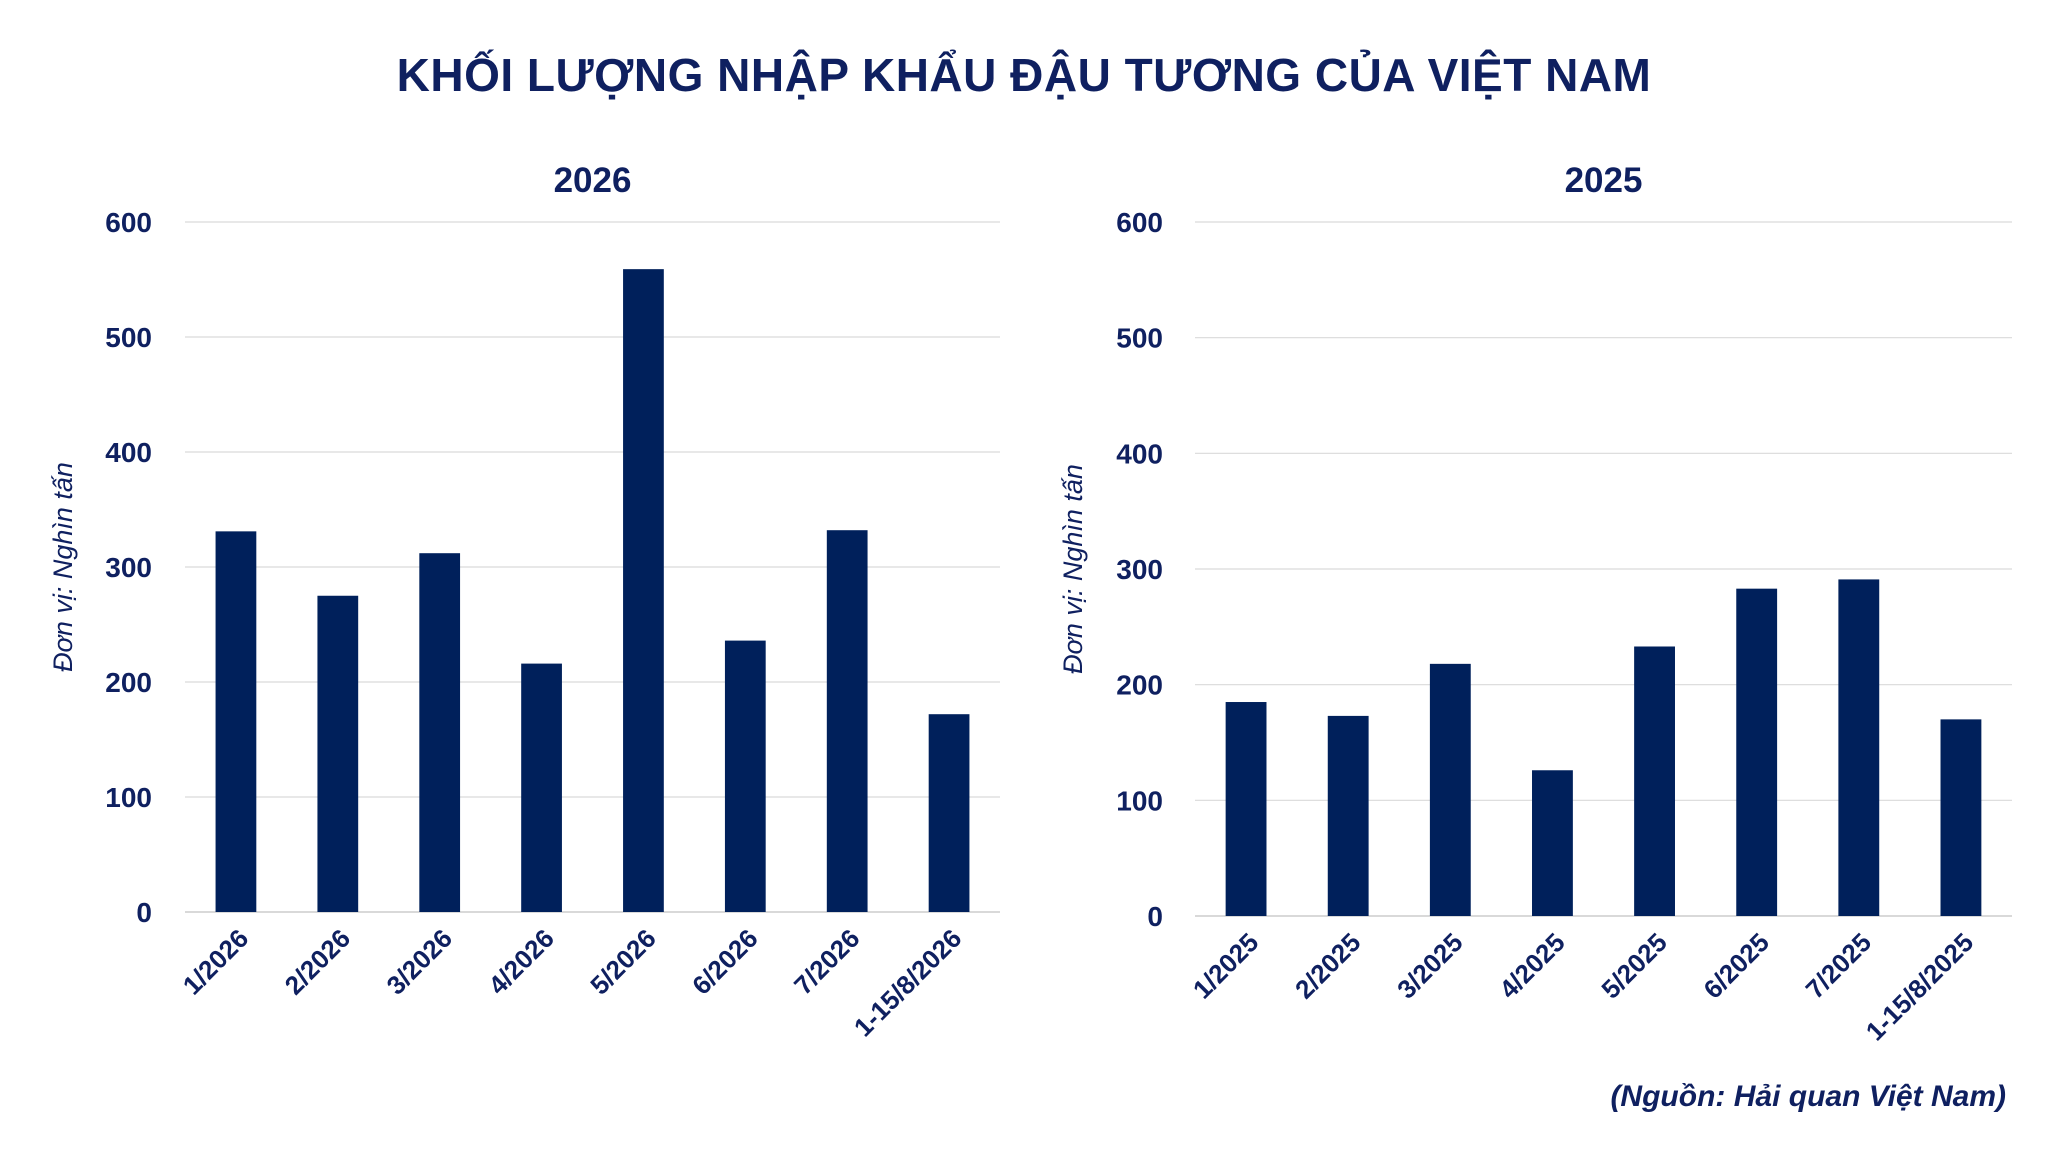  Describe the element at coordinates (520, 961) in the screenshot. I see `x-tick-label: 4/2026` at that location.